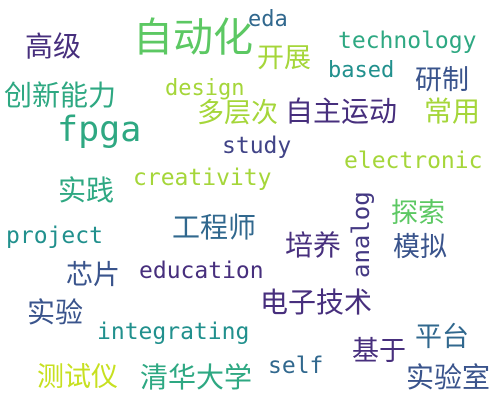 This screenshot has width=500, height=400. What do you see at coordinates (202, 178) in the screenshot?
I see `word-creativity: creativity` at bounding box center [202, 178].